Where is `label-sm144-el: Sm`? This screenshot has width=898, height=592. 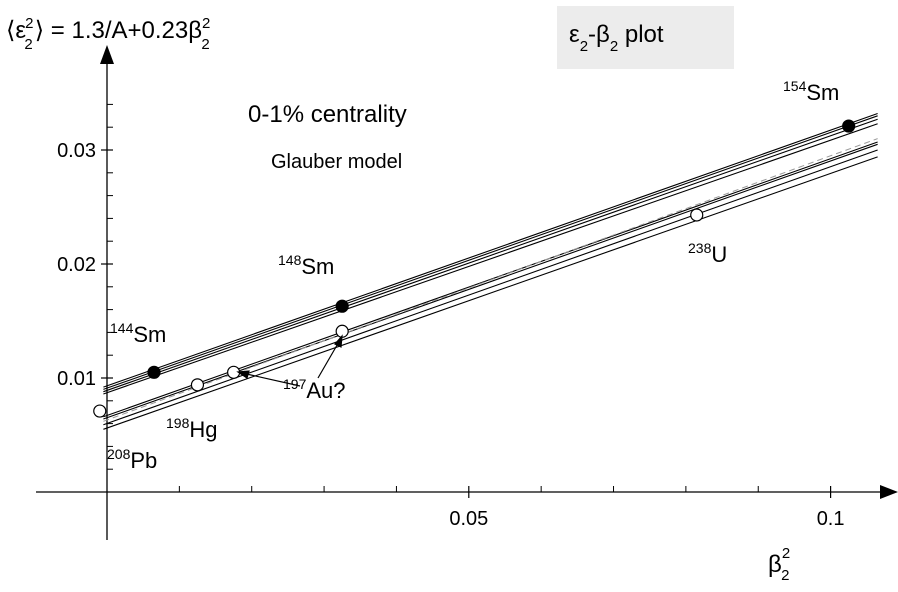 label-sm144-el: Sm is located at coordinates (149, 334).